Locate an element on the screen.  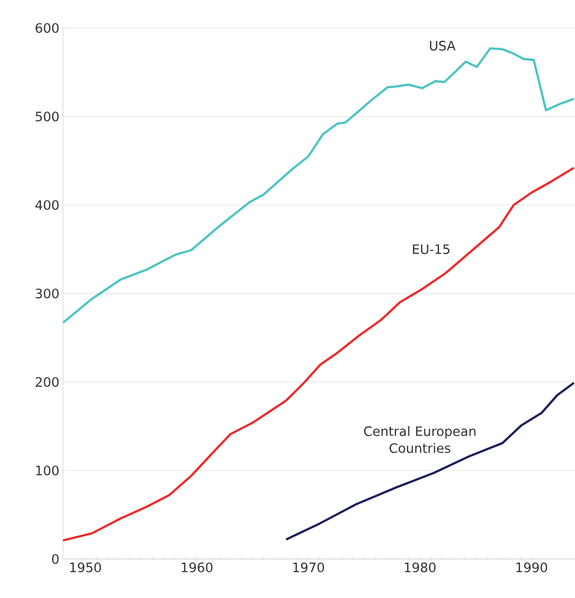
x-tick-label: 1990 is located at coordinates (532, 567).